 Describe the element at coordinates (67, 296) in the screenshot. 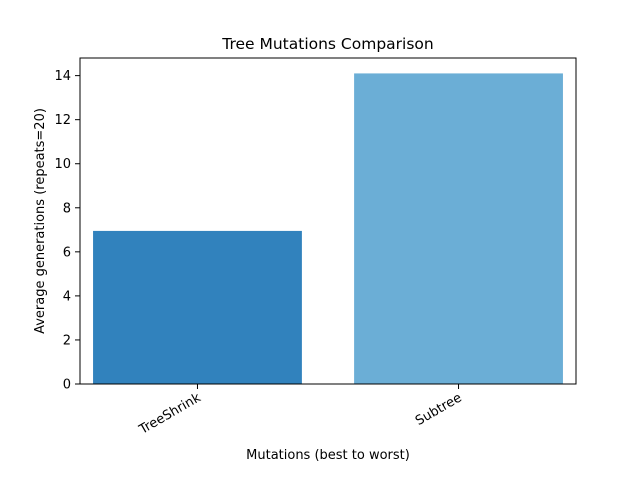

I see `y-tick-label: 4` at that location.